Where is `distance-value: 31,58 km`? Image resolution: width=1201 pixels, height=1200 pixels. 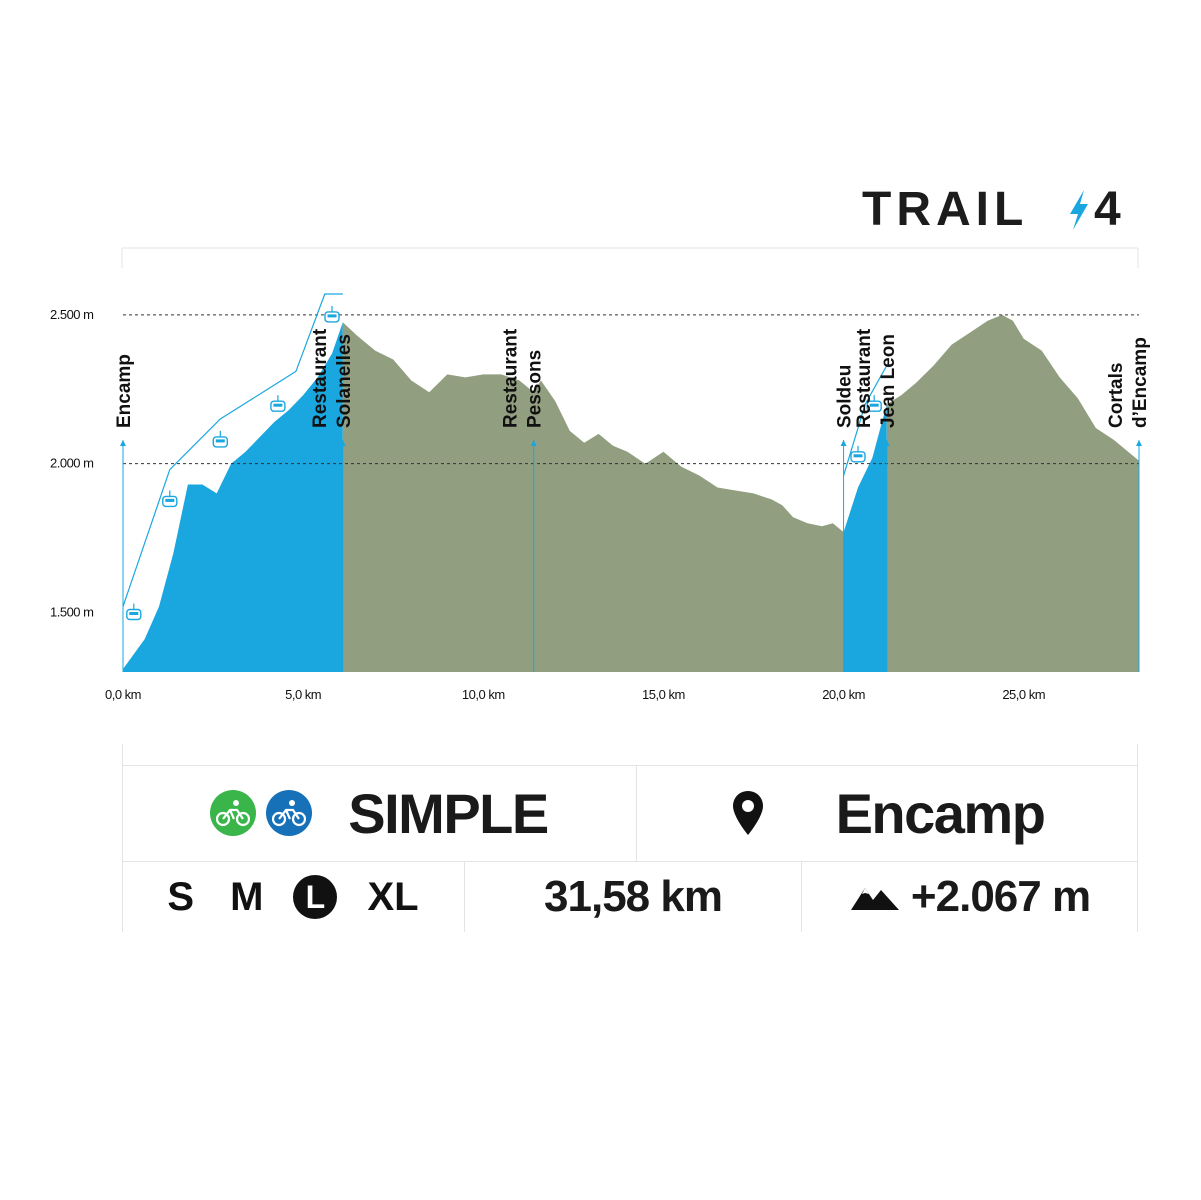 distance-value: 31,58 km is located at coordinates (633, 896).